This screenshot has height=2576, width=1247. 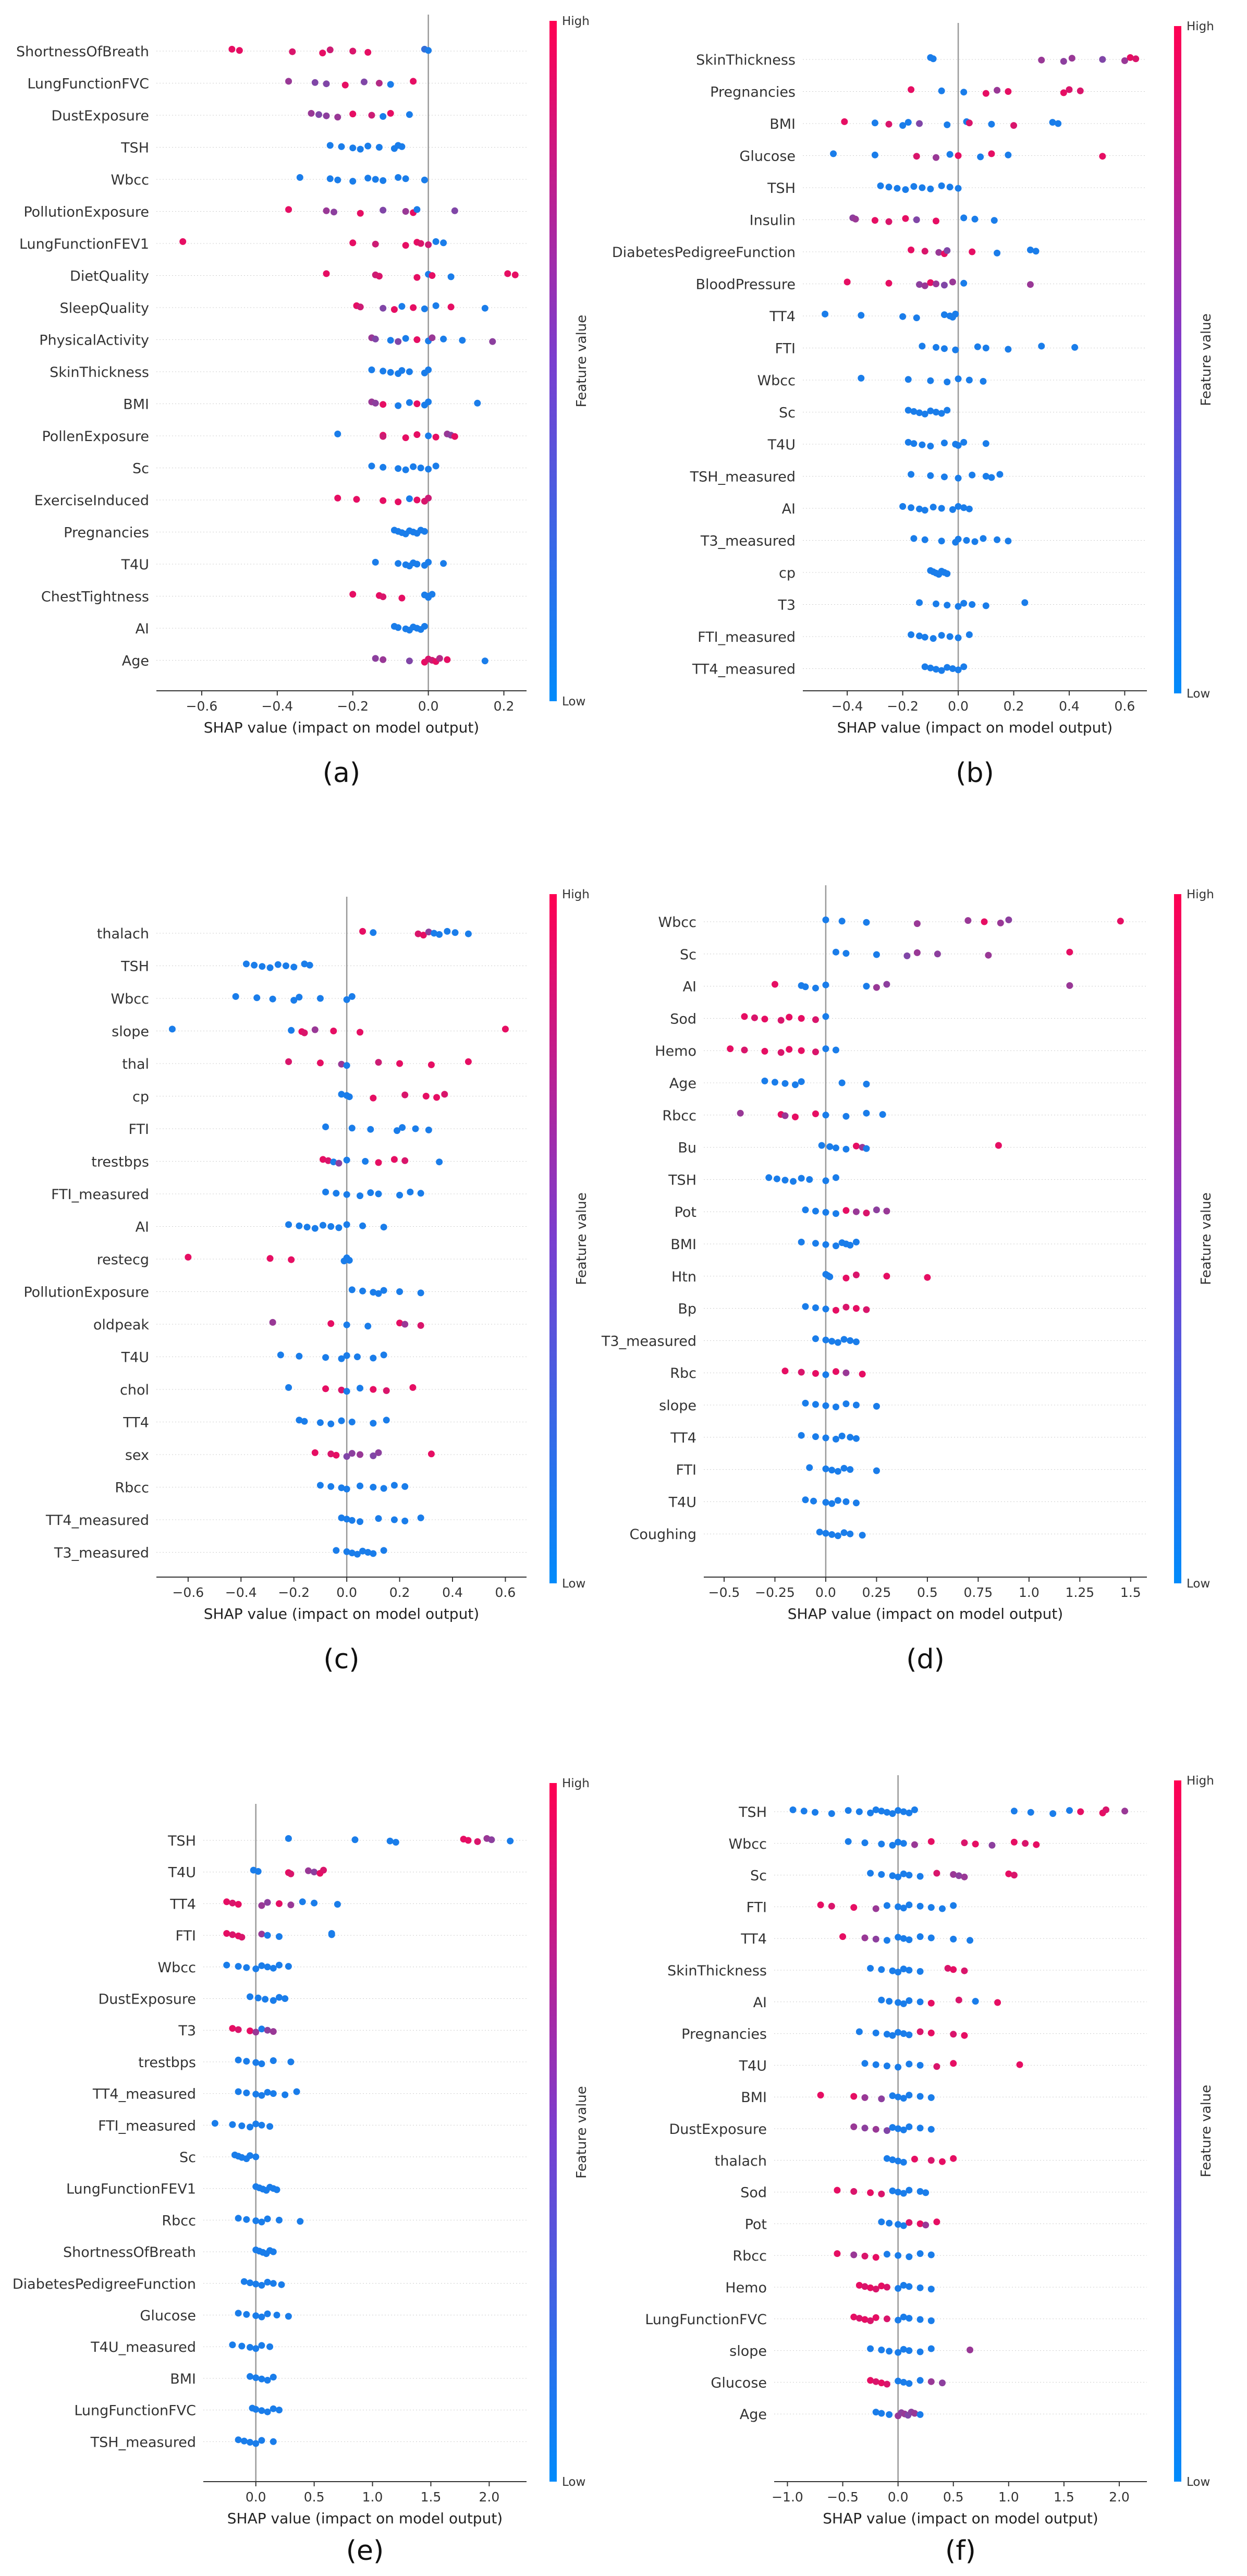 I want to click on x-tick-label: 0.0, so click(x=256, y=2497).